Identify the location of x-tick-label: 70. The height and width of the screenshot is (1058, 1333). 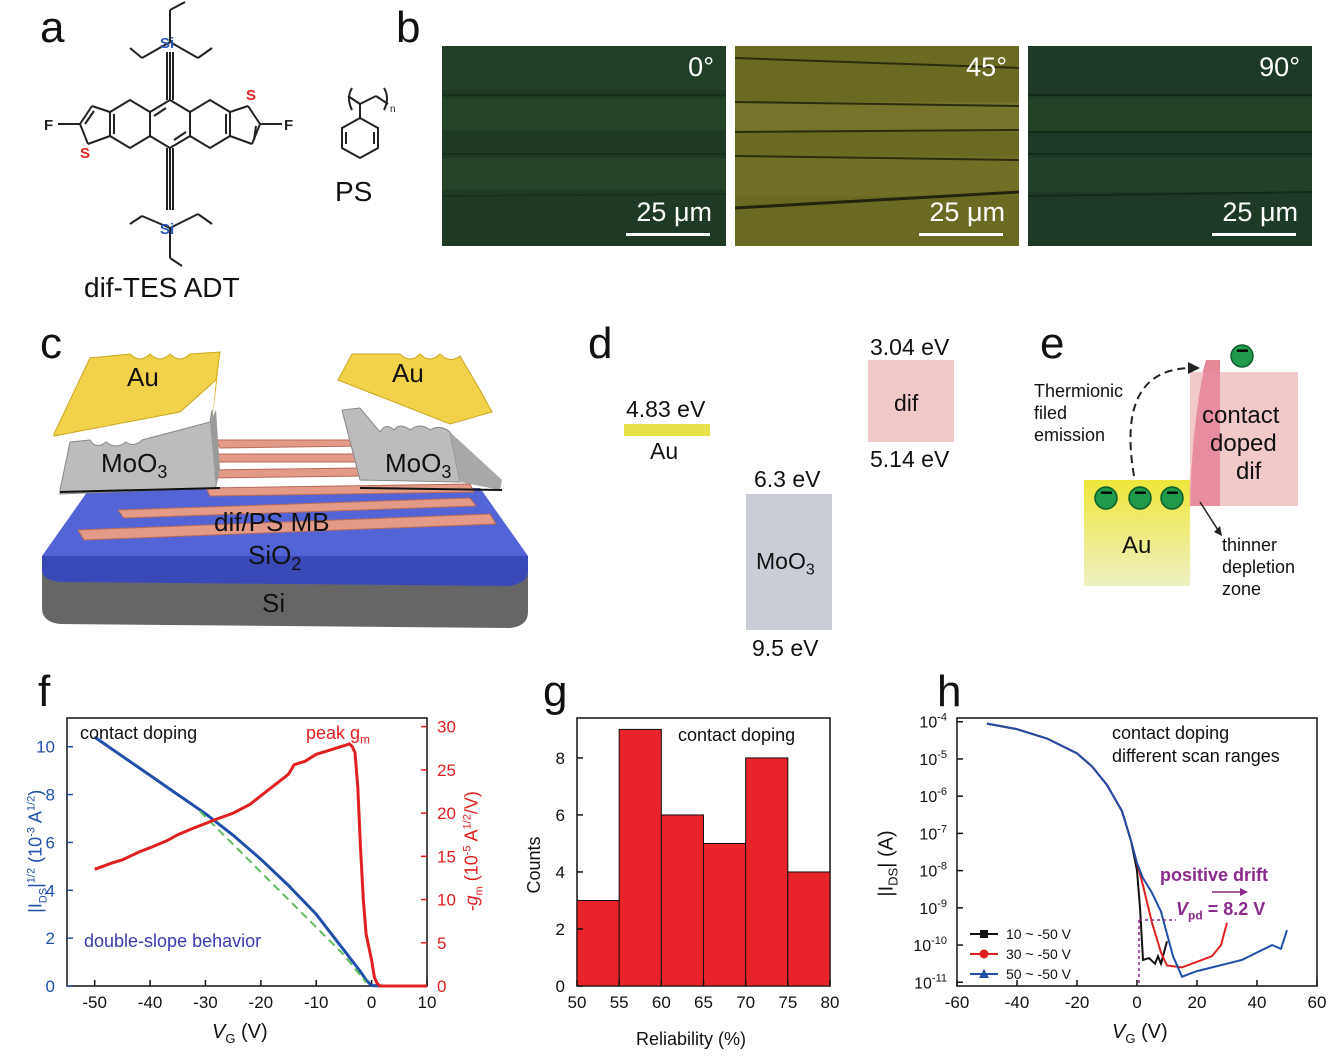
(745, 1002).